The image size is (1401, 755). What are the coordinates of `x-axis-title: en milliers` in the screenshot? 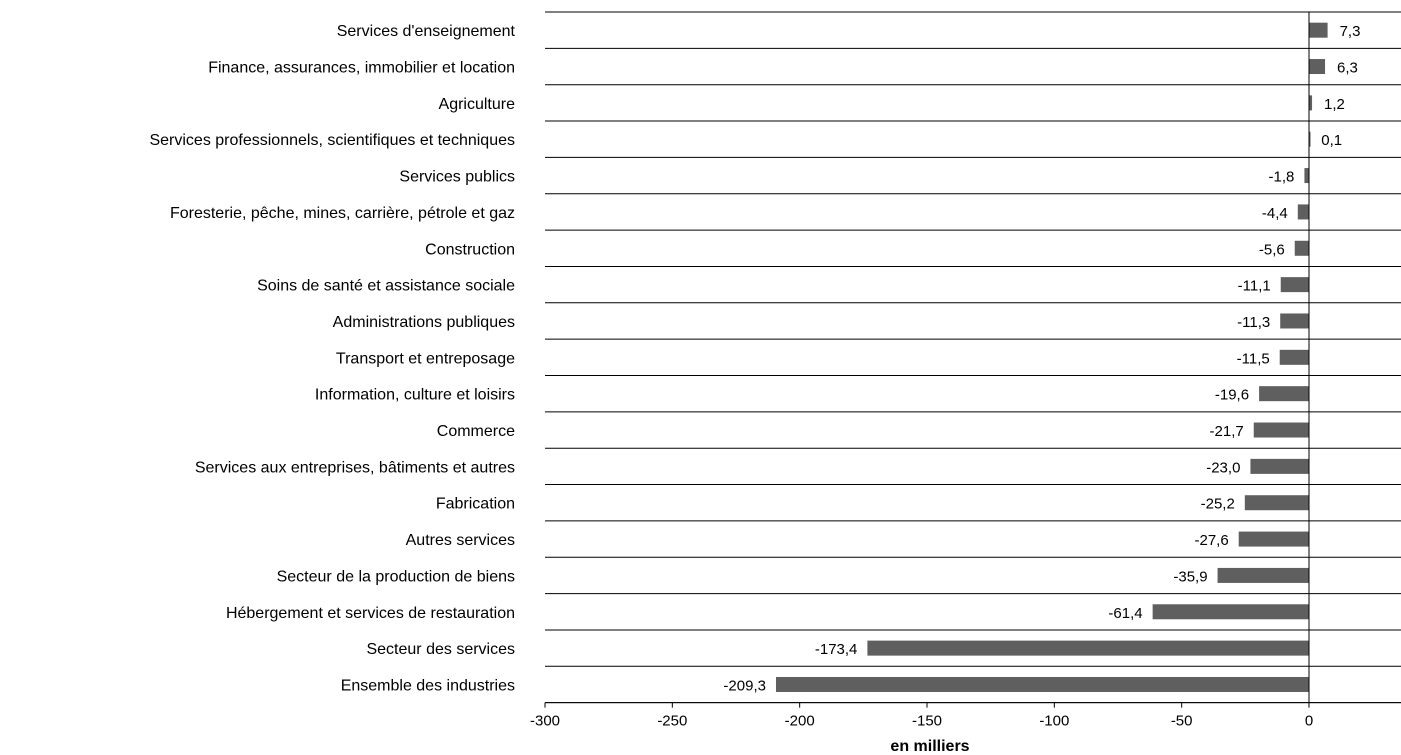 It's located at (929, 746).